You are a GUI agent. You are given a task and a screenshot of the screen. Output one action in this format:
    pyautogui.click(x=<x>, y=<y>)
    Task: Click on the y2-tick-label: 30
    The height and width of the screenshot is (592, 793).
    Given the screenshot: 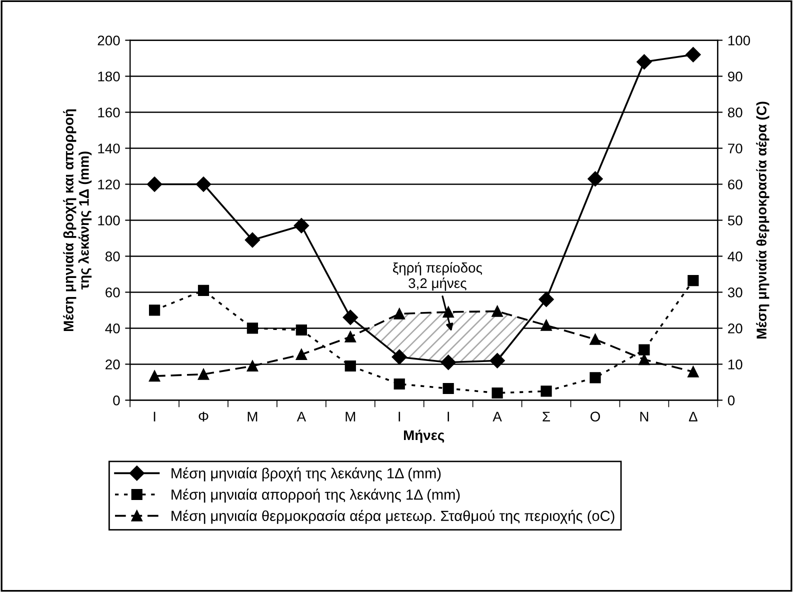 What is the action you would take?
    pyautogui.click(x=735, y=293)
    